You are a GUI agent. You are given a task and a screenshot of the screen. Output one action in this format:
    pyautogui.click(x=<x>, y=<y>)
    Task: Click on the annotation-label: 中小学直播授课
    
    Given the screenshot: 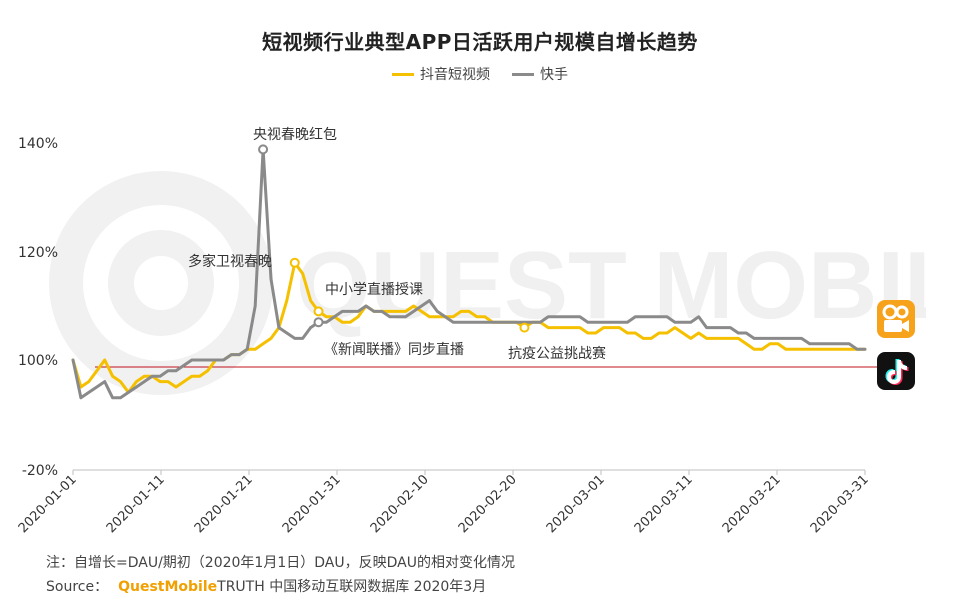 What is the action you would take?
    pyautogui.click(x=374, y=289)
    